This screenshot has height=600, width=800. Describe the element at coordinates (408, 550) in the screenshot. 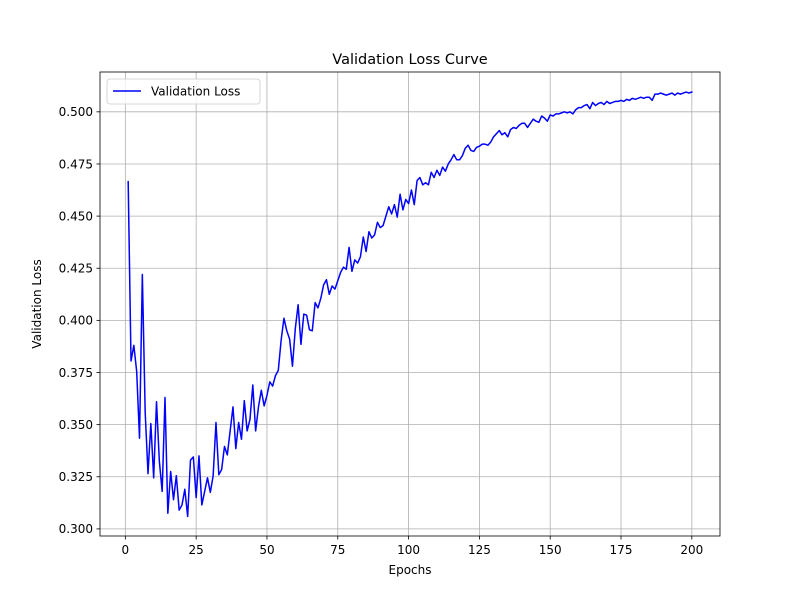

I see `x-tick-label: 100` at that location.